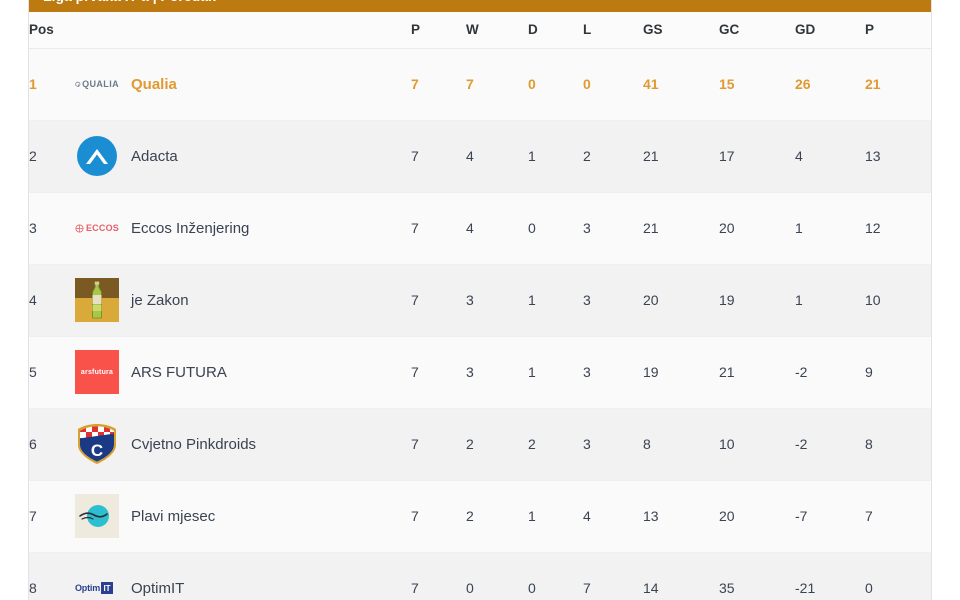 The height and width of the screenshot is (600, 960). I want to click on table-row: 1 QUALIA Qualia 7 7 0 0 41 15 26 21, so click(480, 84).